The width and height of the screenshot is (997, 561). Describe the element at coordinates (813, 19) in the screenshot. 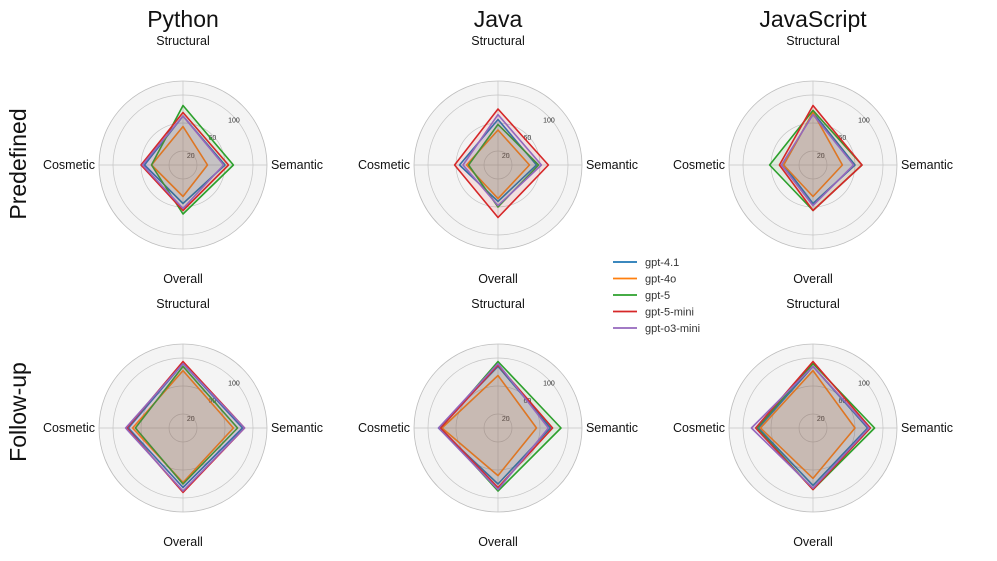

I see `column-title-javascript: JavaScript` at that location.